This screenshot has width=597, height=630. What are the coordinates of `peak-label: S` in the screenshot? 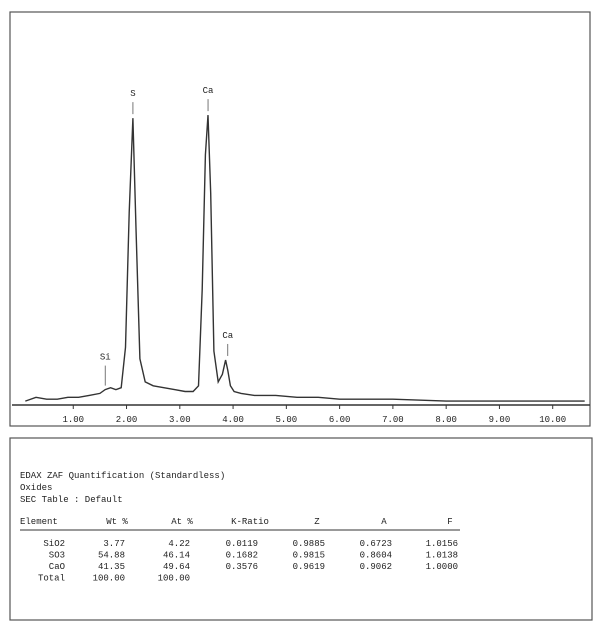 It's located at (132, 94).